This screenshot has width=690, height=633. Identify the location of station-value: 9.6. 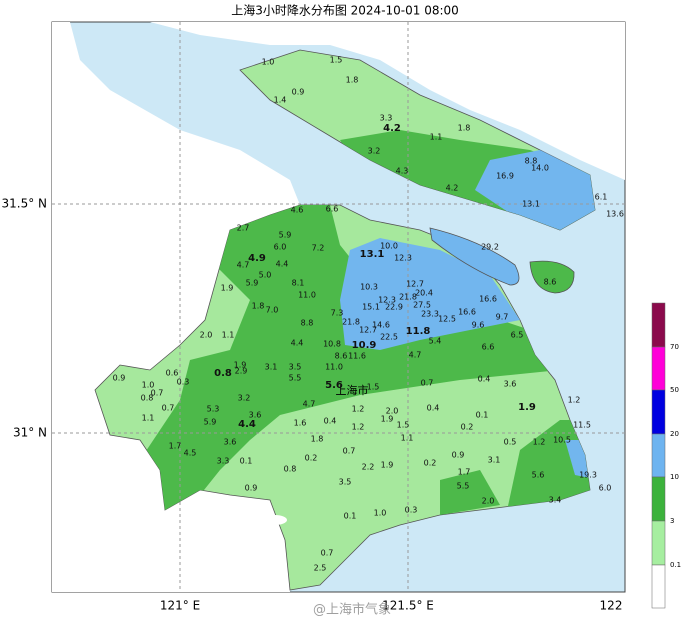
(478, 325).